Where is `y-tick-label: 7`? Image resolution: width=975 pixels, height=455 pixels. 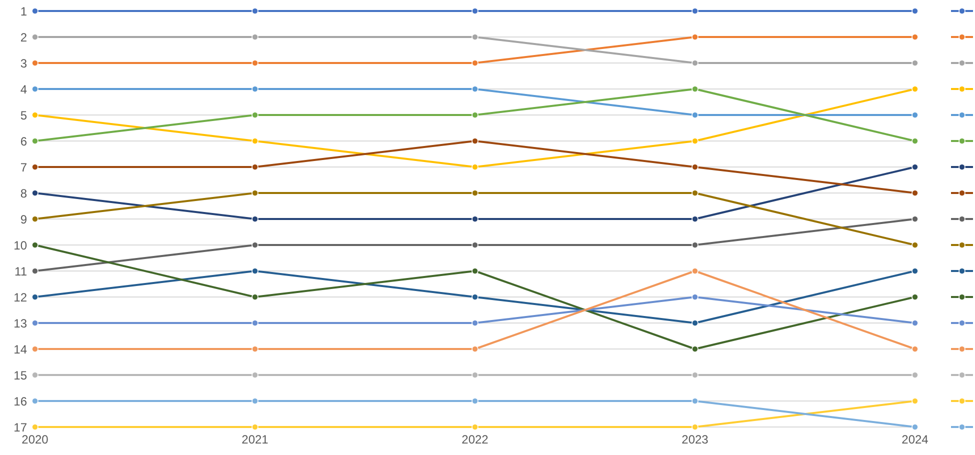
y-tick-label: 7 is located at coordinates (24, 167).